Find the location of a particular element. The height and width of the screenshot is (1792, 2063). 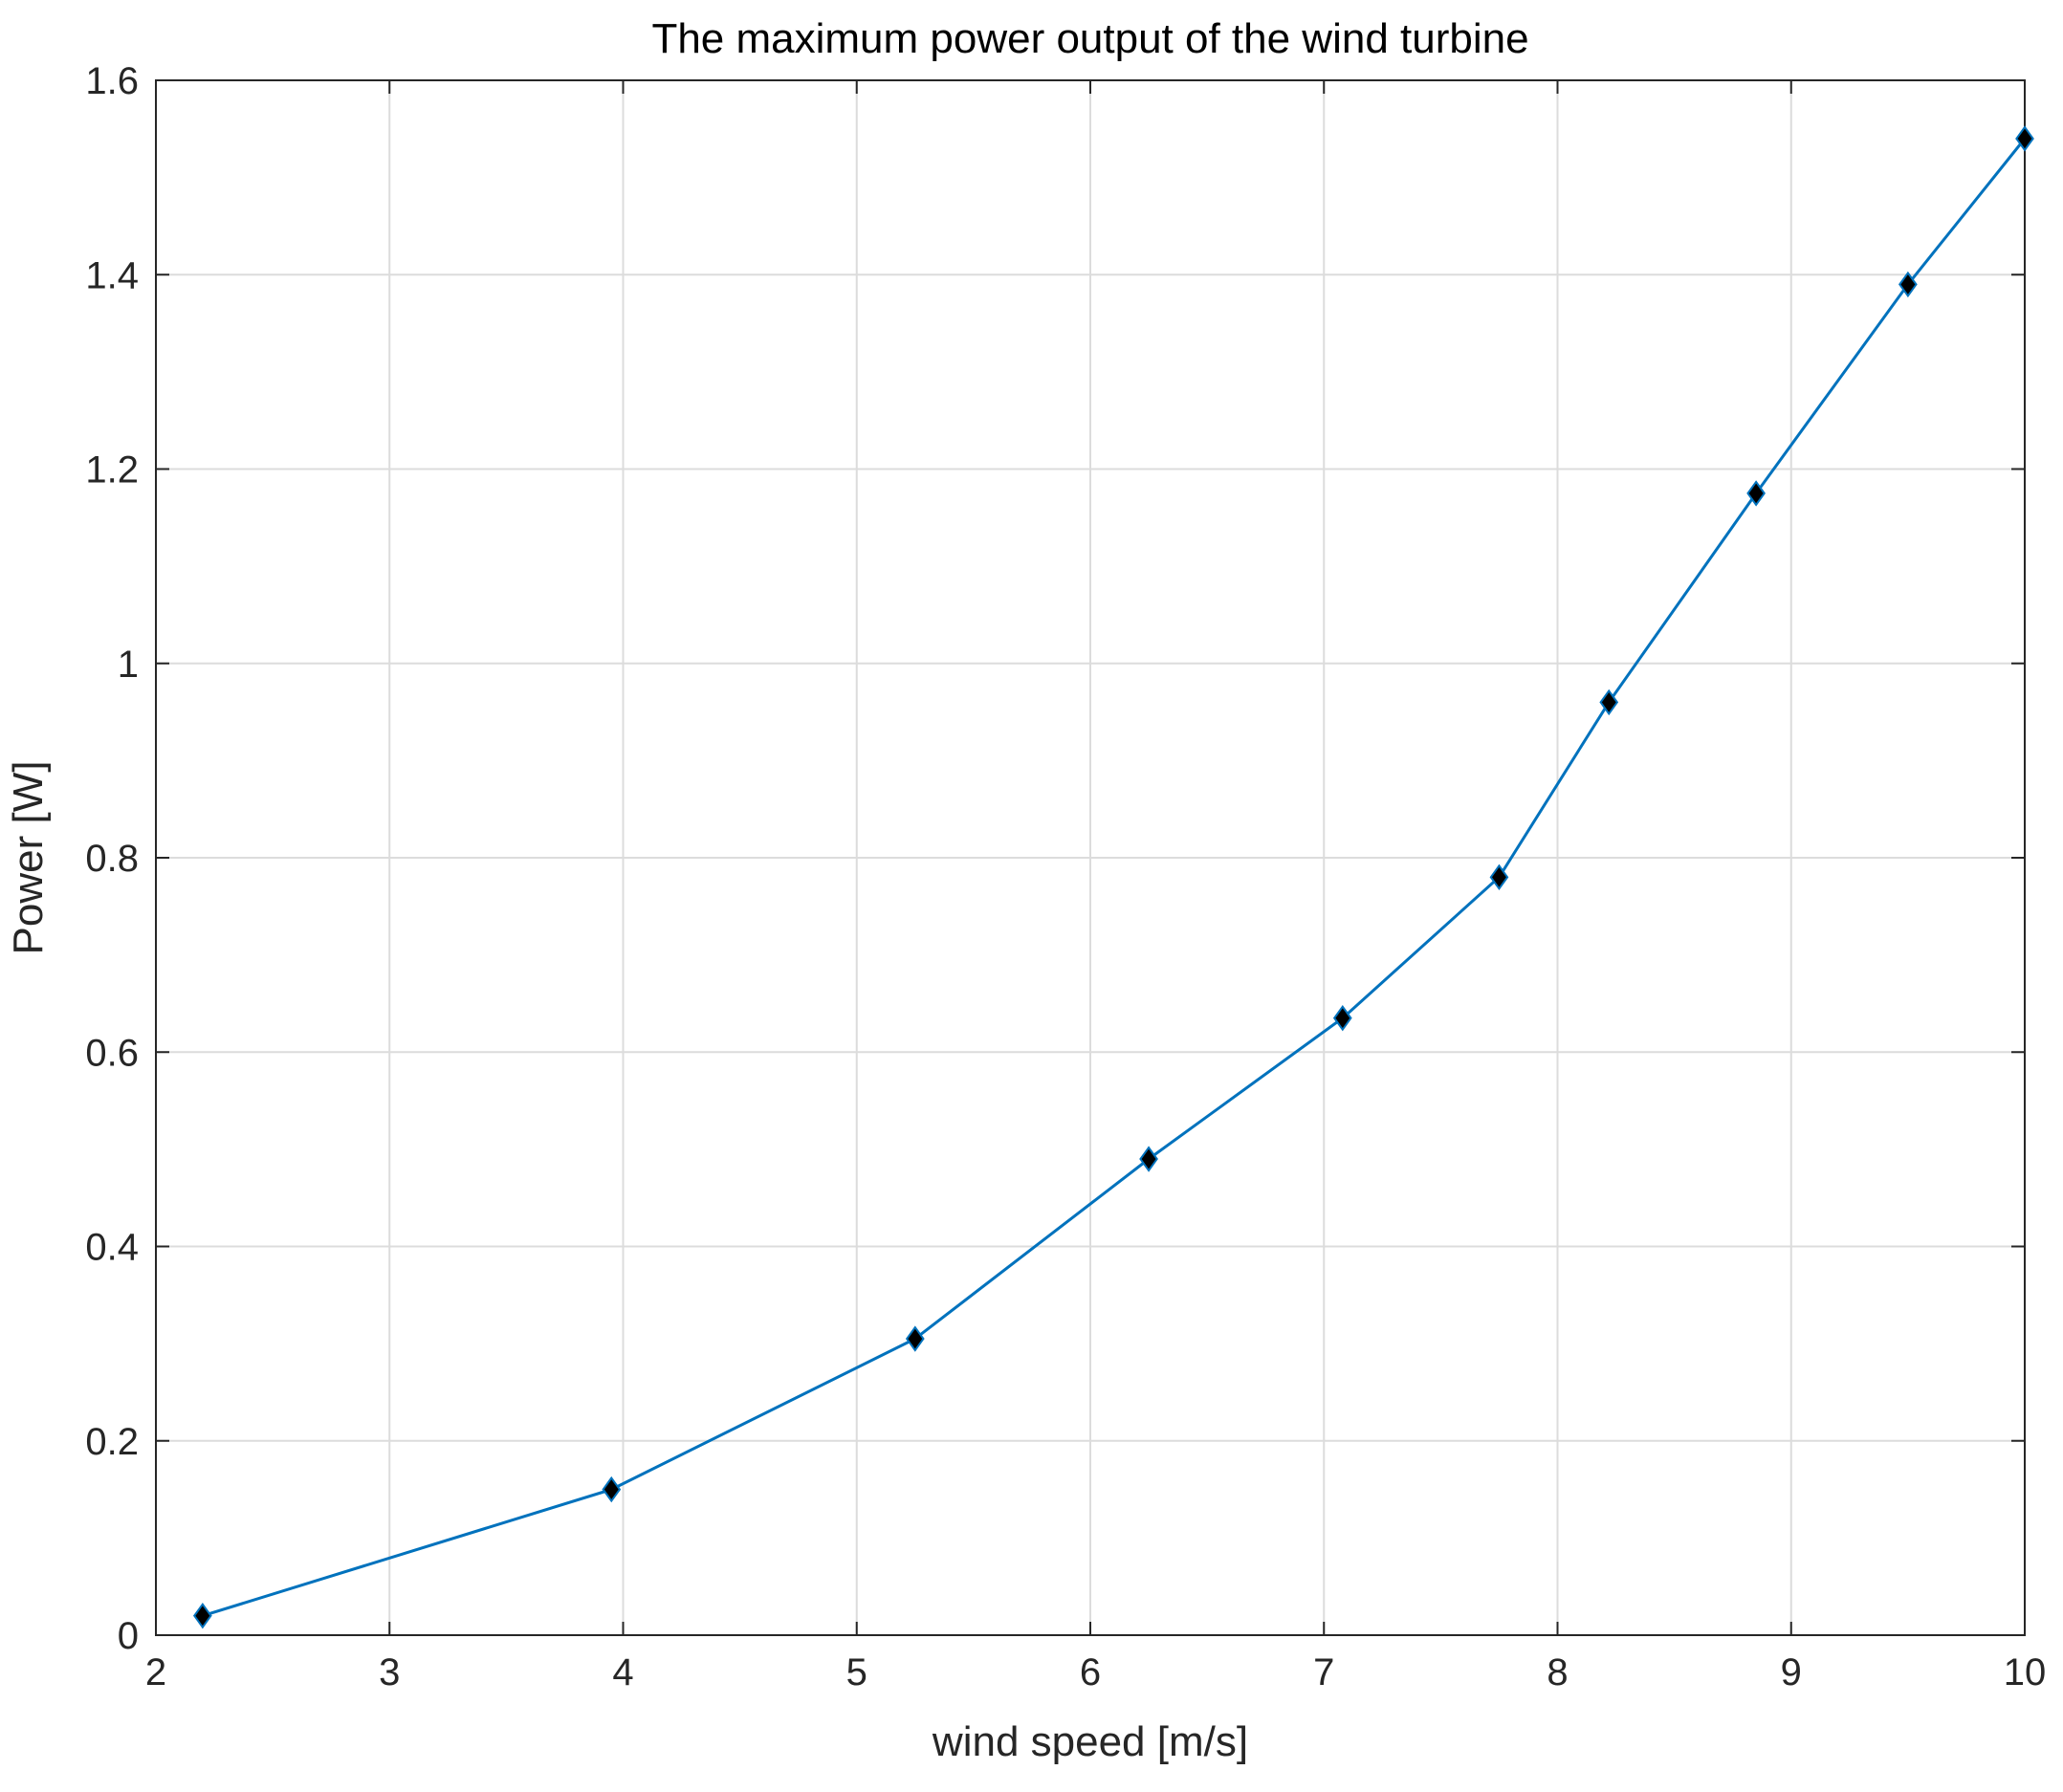

y-tick-label: 0.6 is located at coordinates (112, 1053).